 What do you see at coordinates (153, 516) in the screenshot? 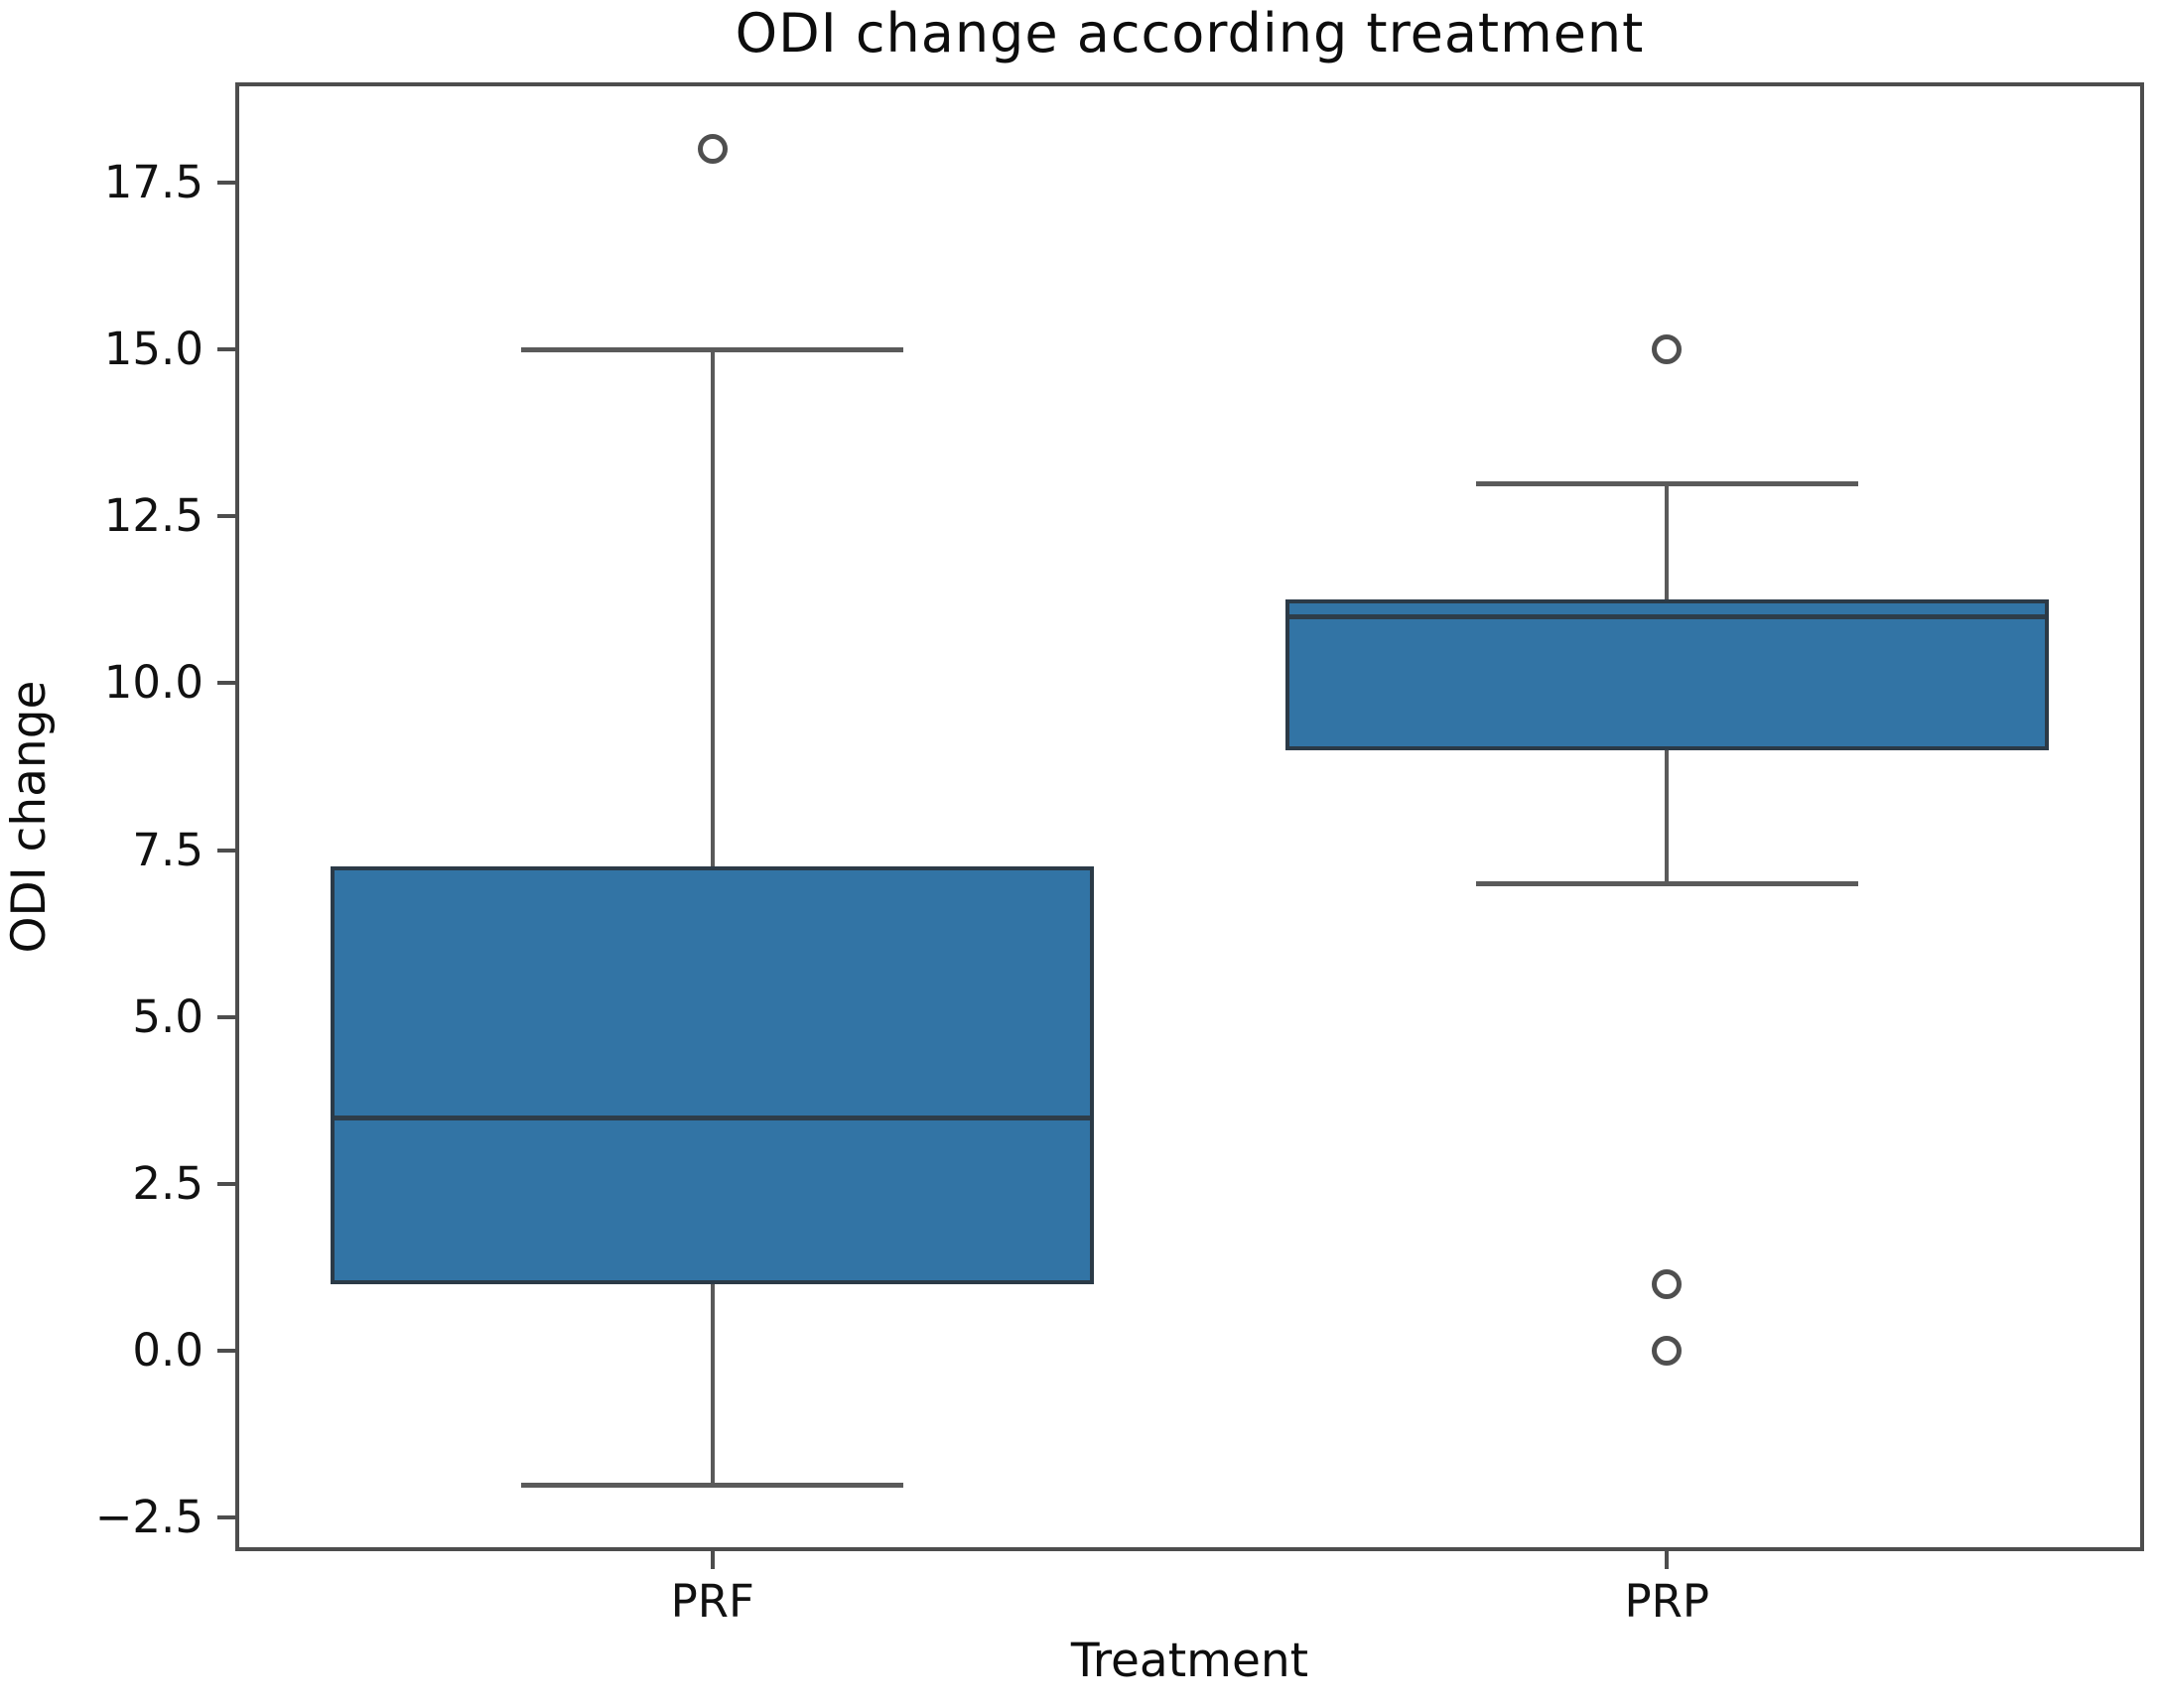
I see `y-tick-label: 12.5` at bounding box center [153, 516].